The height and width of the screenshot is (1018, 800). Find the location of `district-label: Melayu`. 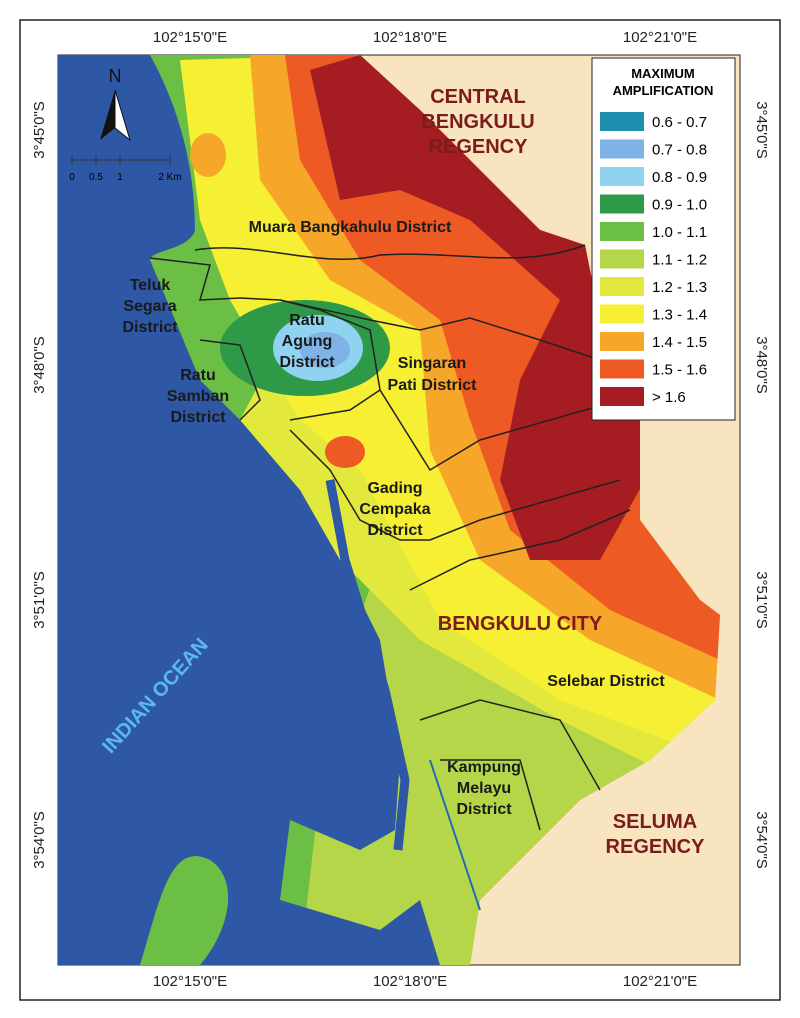

district-label: Melayu is located at coordinates (484, 788).